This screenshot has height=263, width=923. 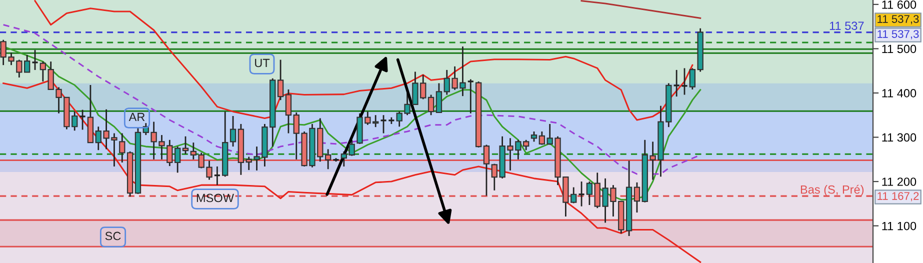 I want to click on annotation: UT, so click(x=262, y=63).